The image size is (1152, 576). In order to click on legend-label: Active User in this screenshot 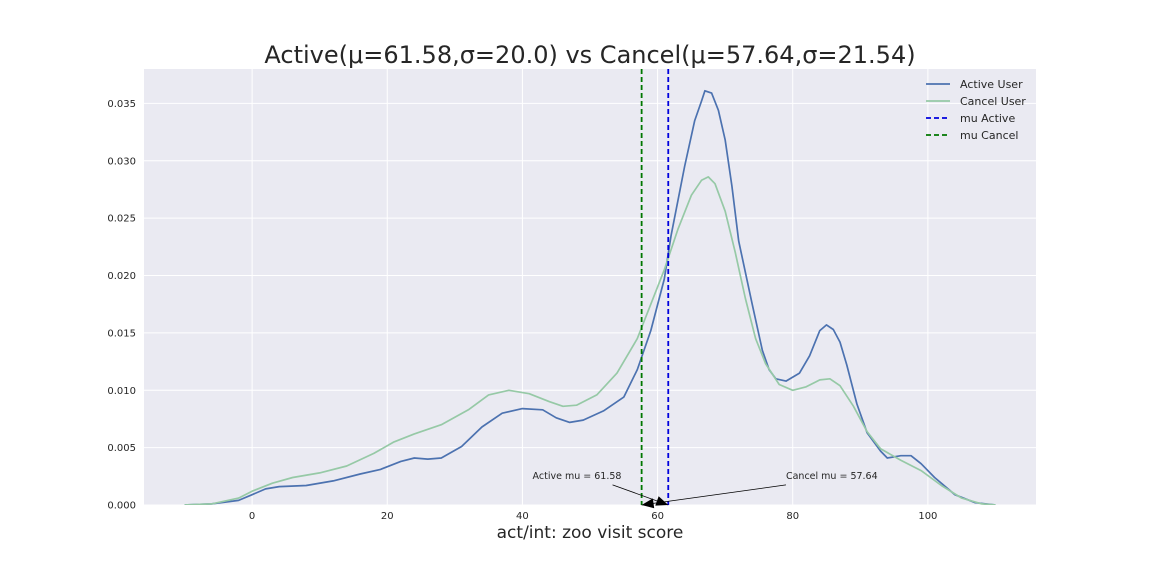, I will do `click(991, 84)`.